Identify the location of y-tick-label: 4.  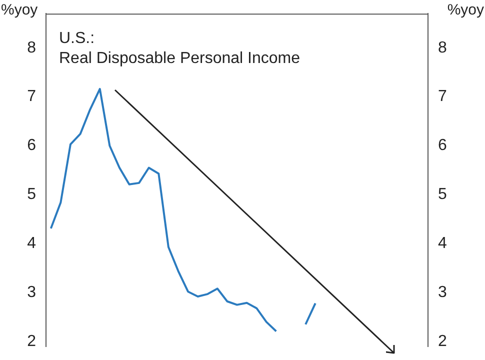
(31, 243).